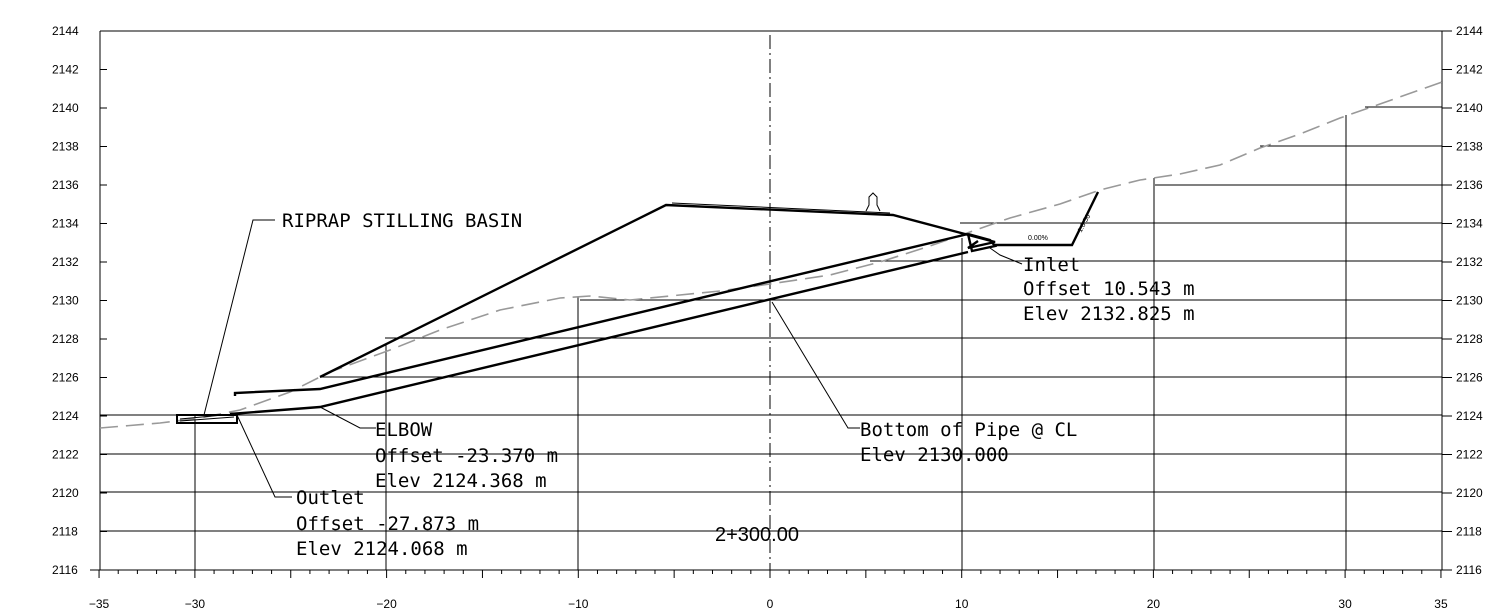 The height and width of the screenshot is (611, 1487). Describe the element at coordinates (65, 70) in the screenshot. I see `left-tick-label: 2142` at that location.